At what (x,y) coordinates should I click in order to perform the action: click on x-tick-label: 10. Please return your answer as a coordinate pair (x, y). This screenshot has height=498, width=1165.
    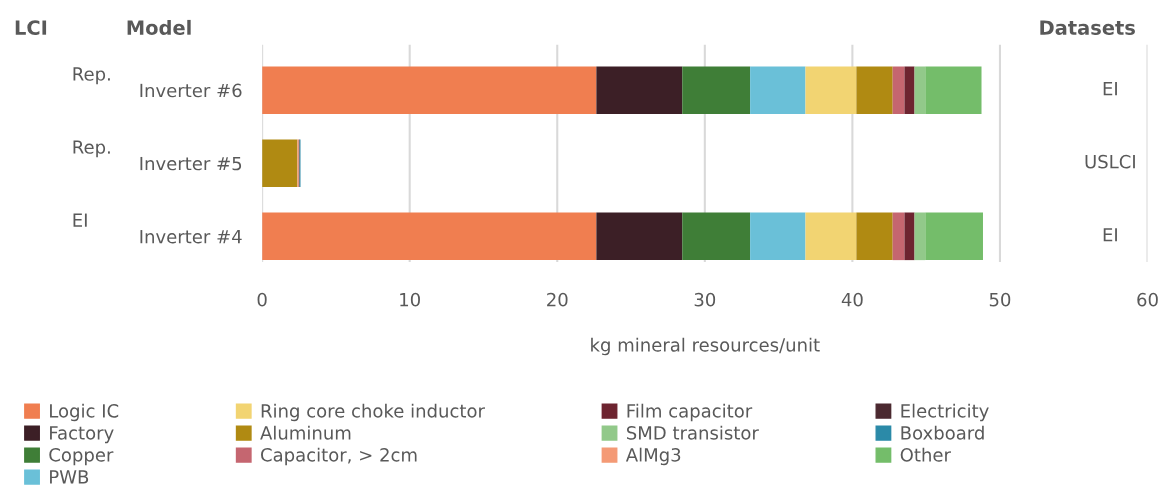
    Looking at the image, I should click on (410, 299).